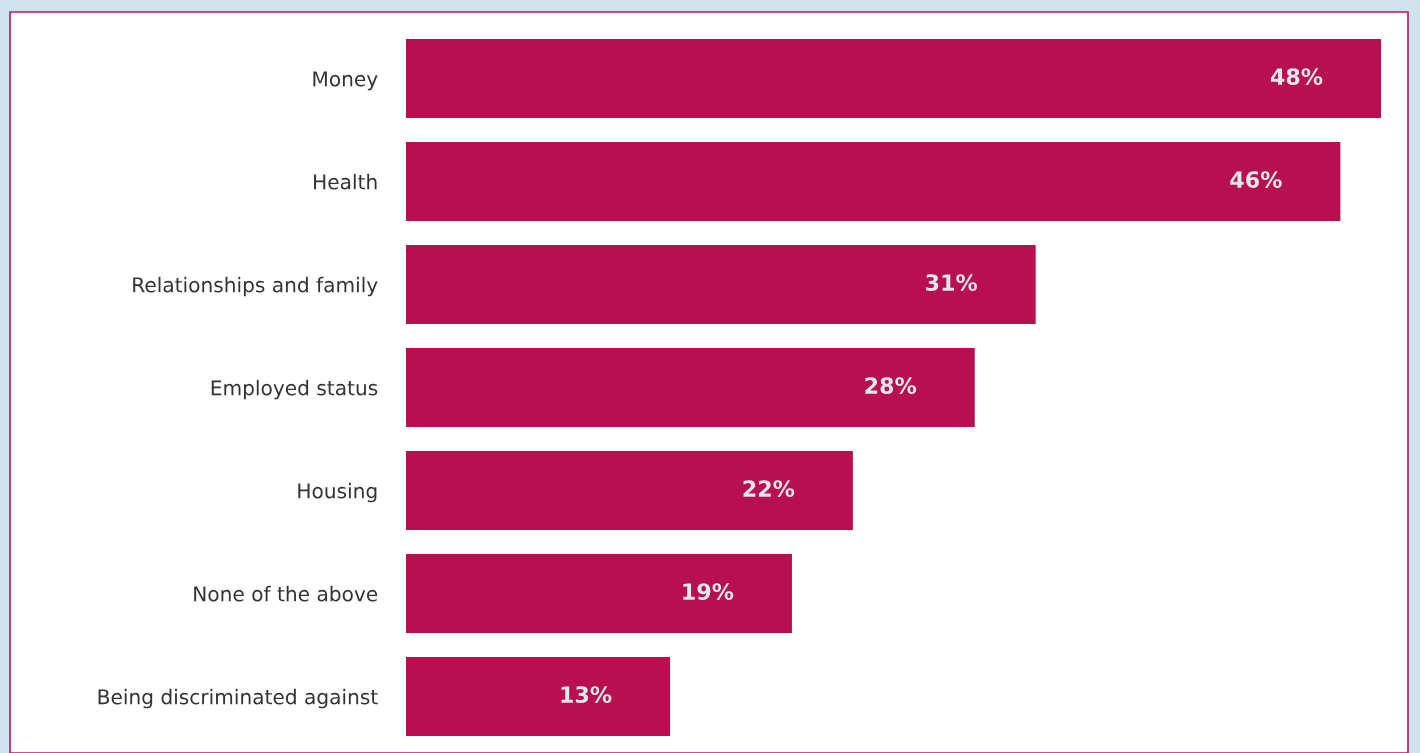  Describe the element at coordinates (708, 591) in the screenshot. I see `data-label: 19%` at that location.